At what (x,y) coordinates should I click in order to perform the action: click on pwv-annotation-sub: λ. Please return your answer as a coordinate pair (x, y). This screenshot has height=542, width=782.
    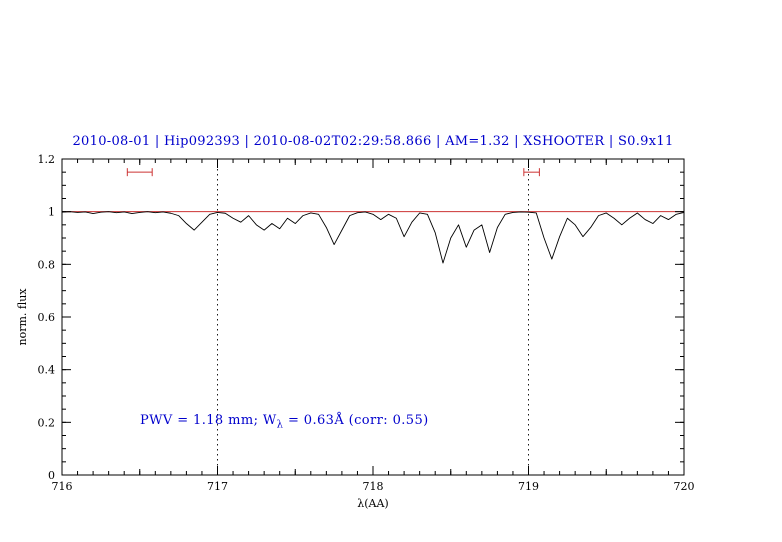
    Looking at the image, I should click on (280, 425).